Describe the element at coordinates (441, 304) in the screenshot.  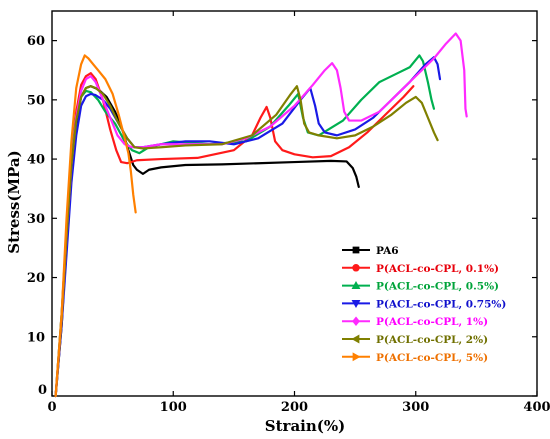
I see `legend-label: P(ACL-co-CPL, 0.75%)` at that location.